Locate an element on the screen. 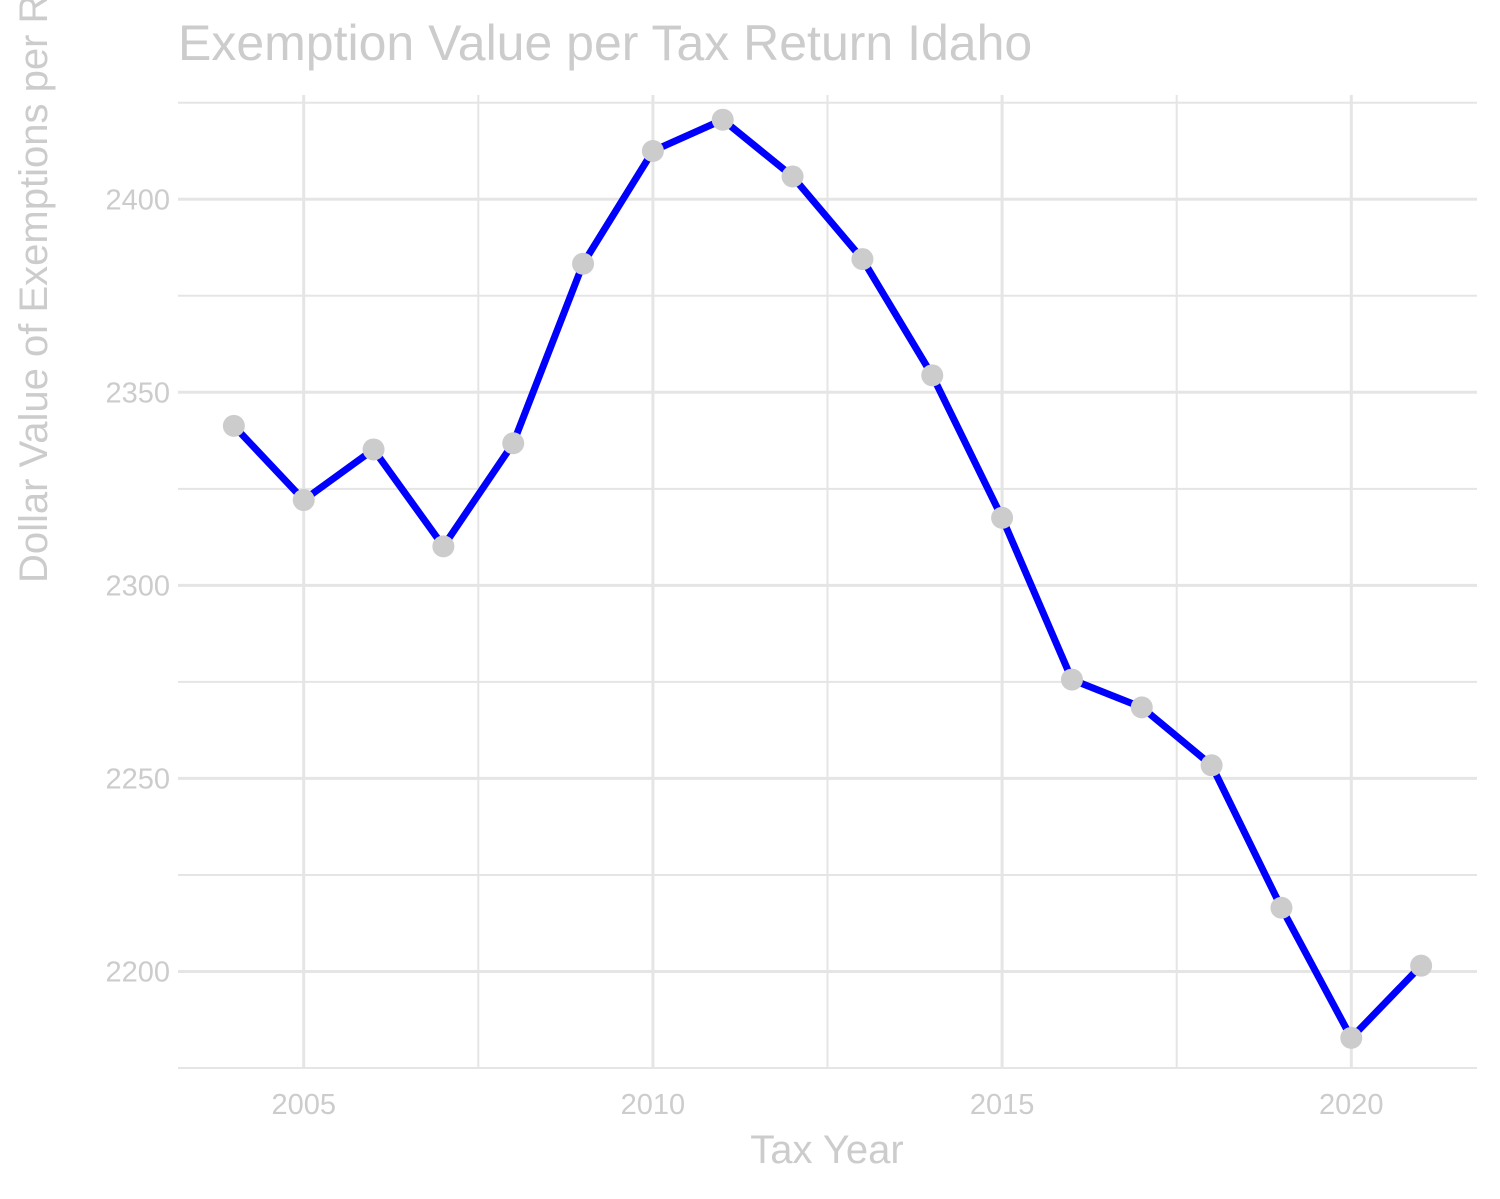 Image resolution: width=1500 pixels, height=1199 pixels. y-tick-label: 2400 is located at coordinates (137, 200).